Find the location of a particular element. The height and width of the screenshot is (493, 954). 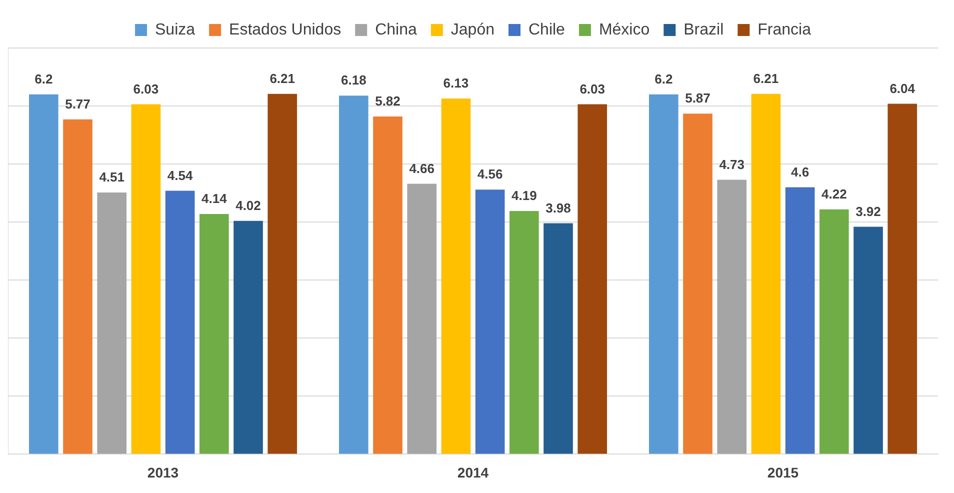

data-label: 6.04 is located at coordinates (903, 88).